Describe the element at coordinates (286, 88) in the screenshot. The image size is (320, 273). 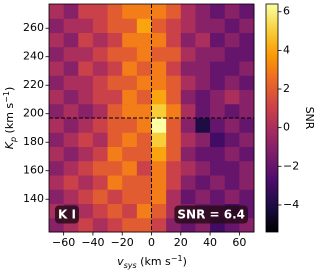
I see `colorbar-tick-label: 2` at that location.